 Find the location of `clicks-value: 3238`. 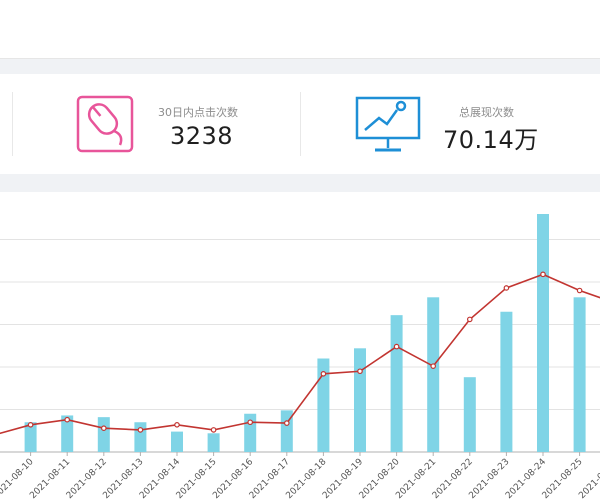

clicks-value: 3238 is located at coordinates (202, 136).